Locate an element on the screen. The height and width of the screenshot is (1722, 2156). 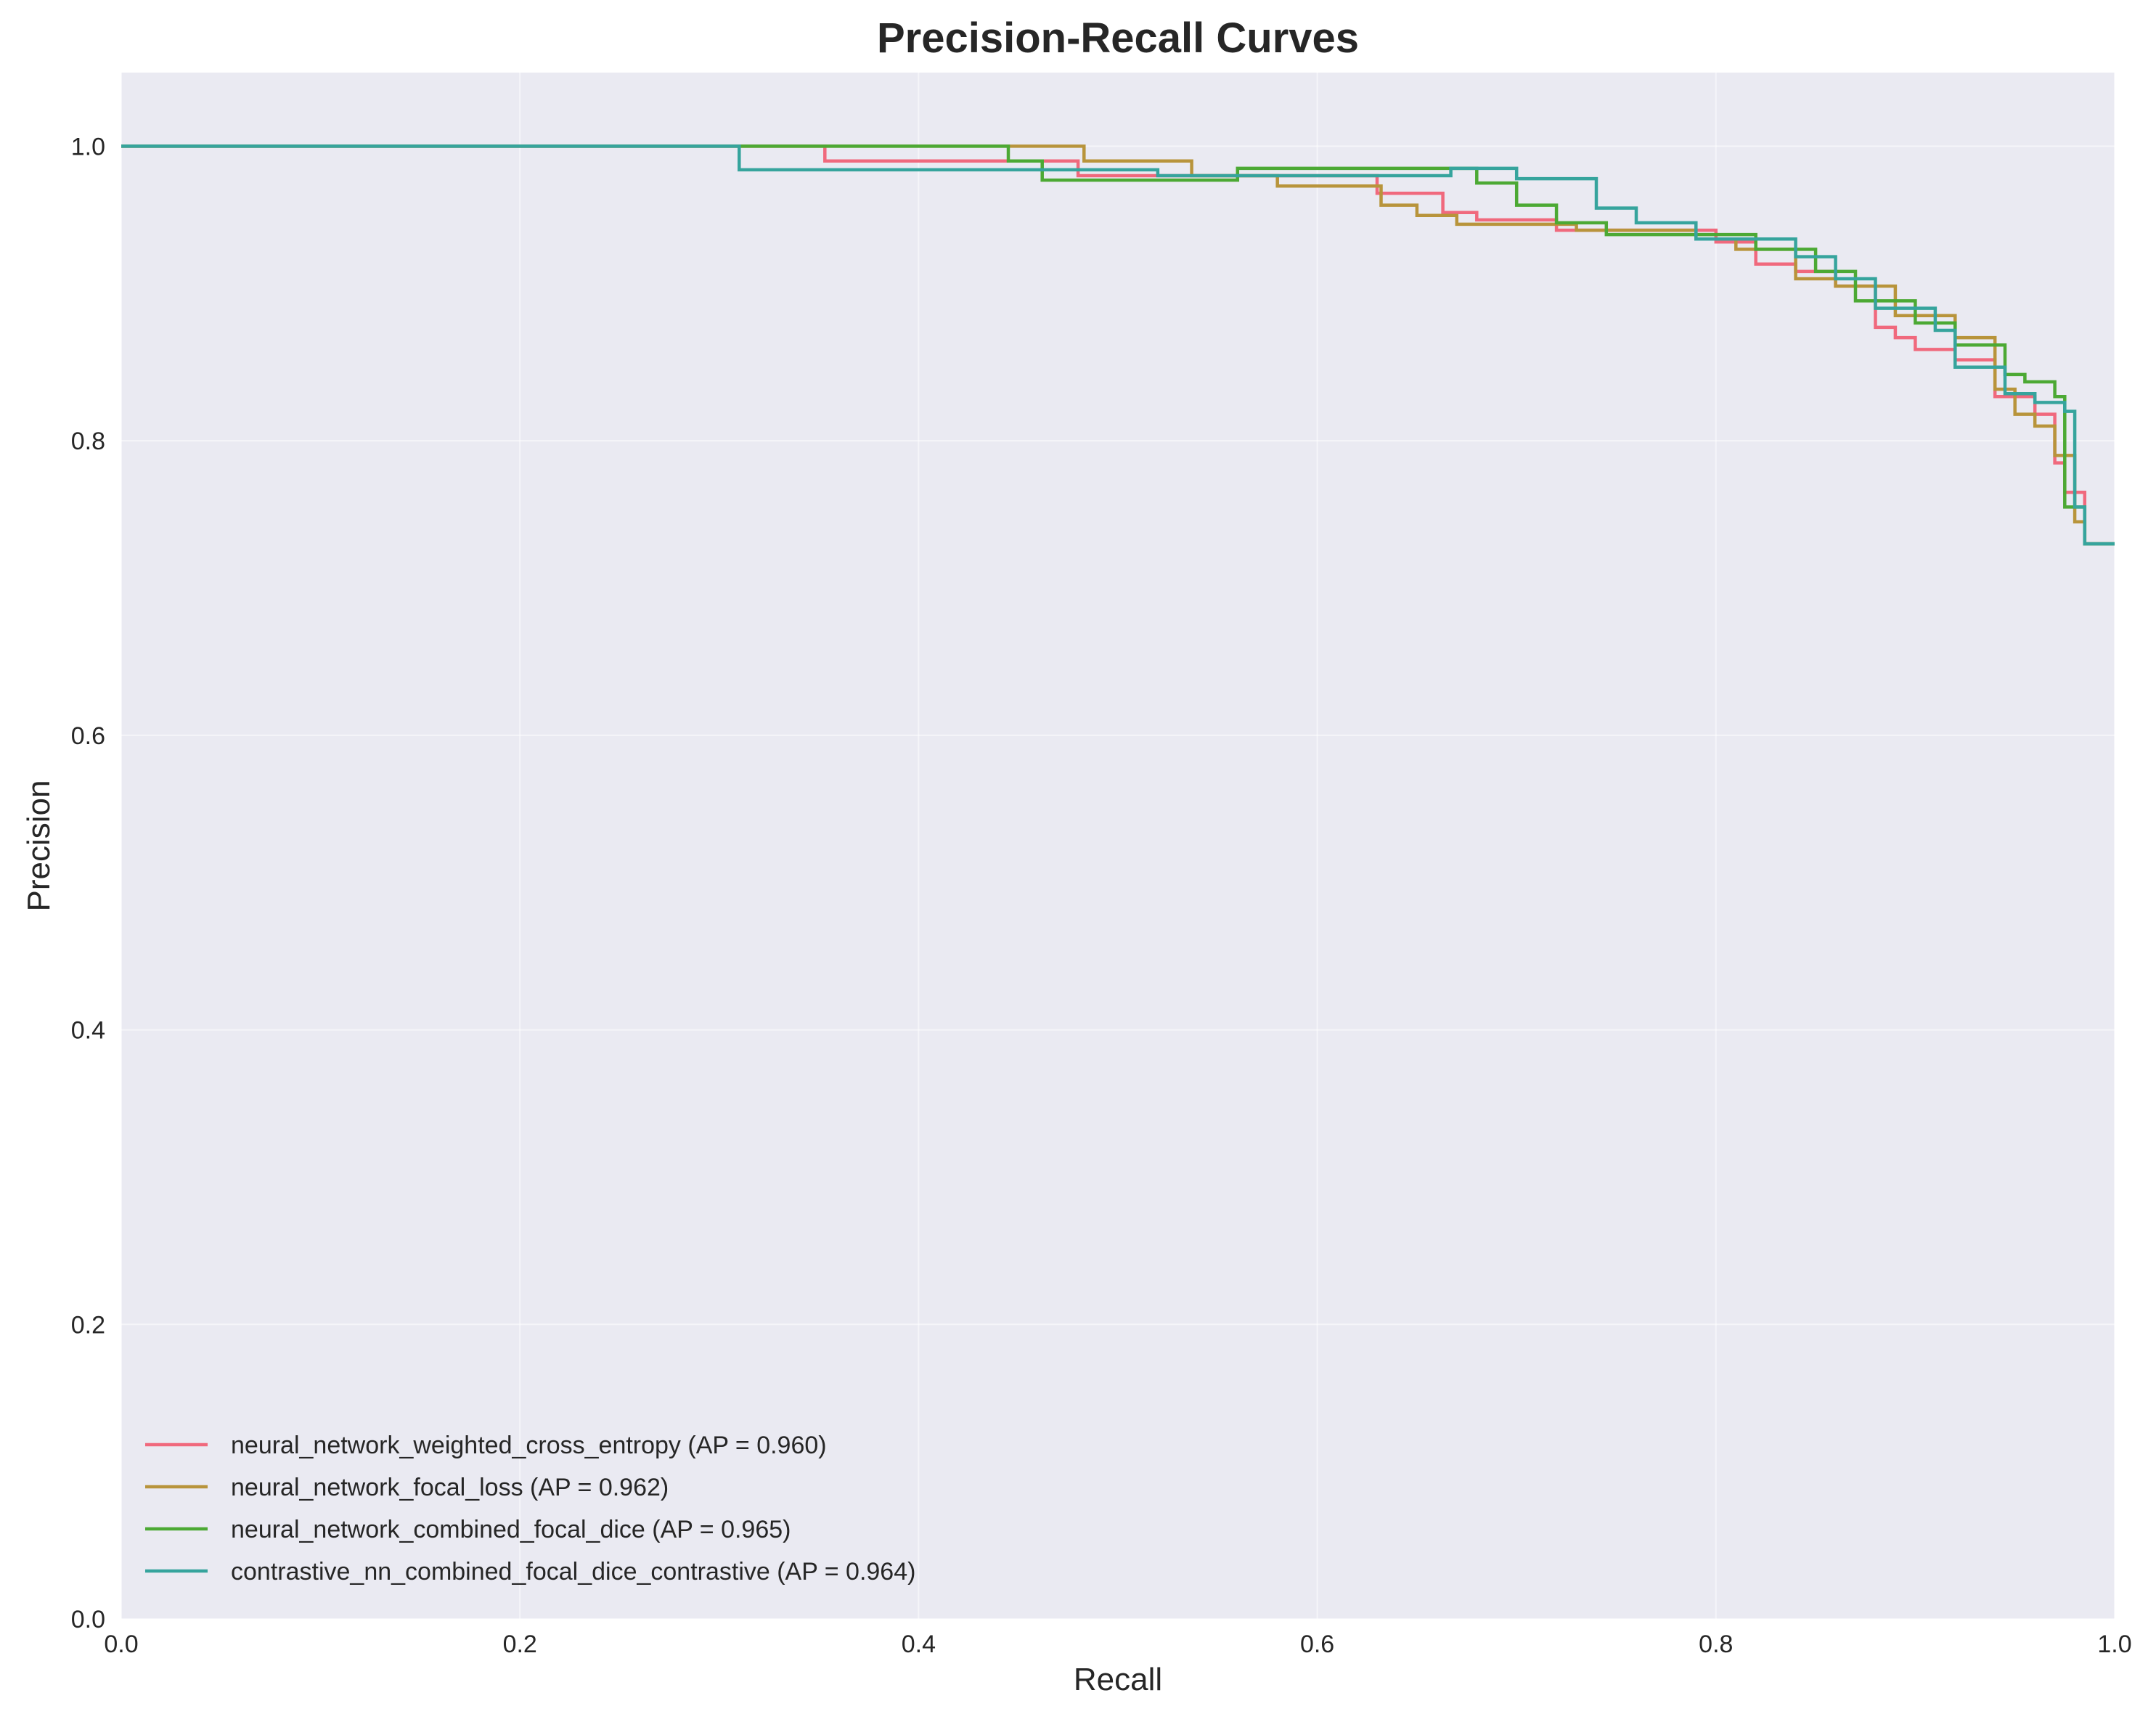
chart-title: Precision-Recall Curves is located at coordinates (1118, 38).